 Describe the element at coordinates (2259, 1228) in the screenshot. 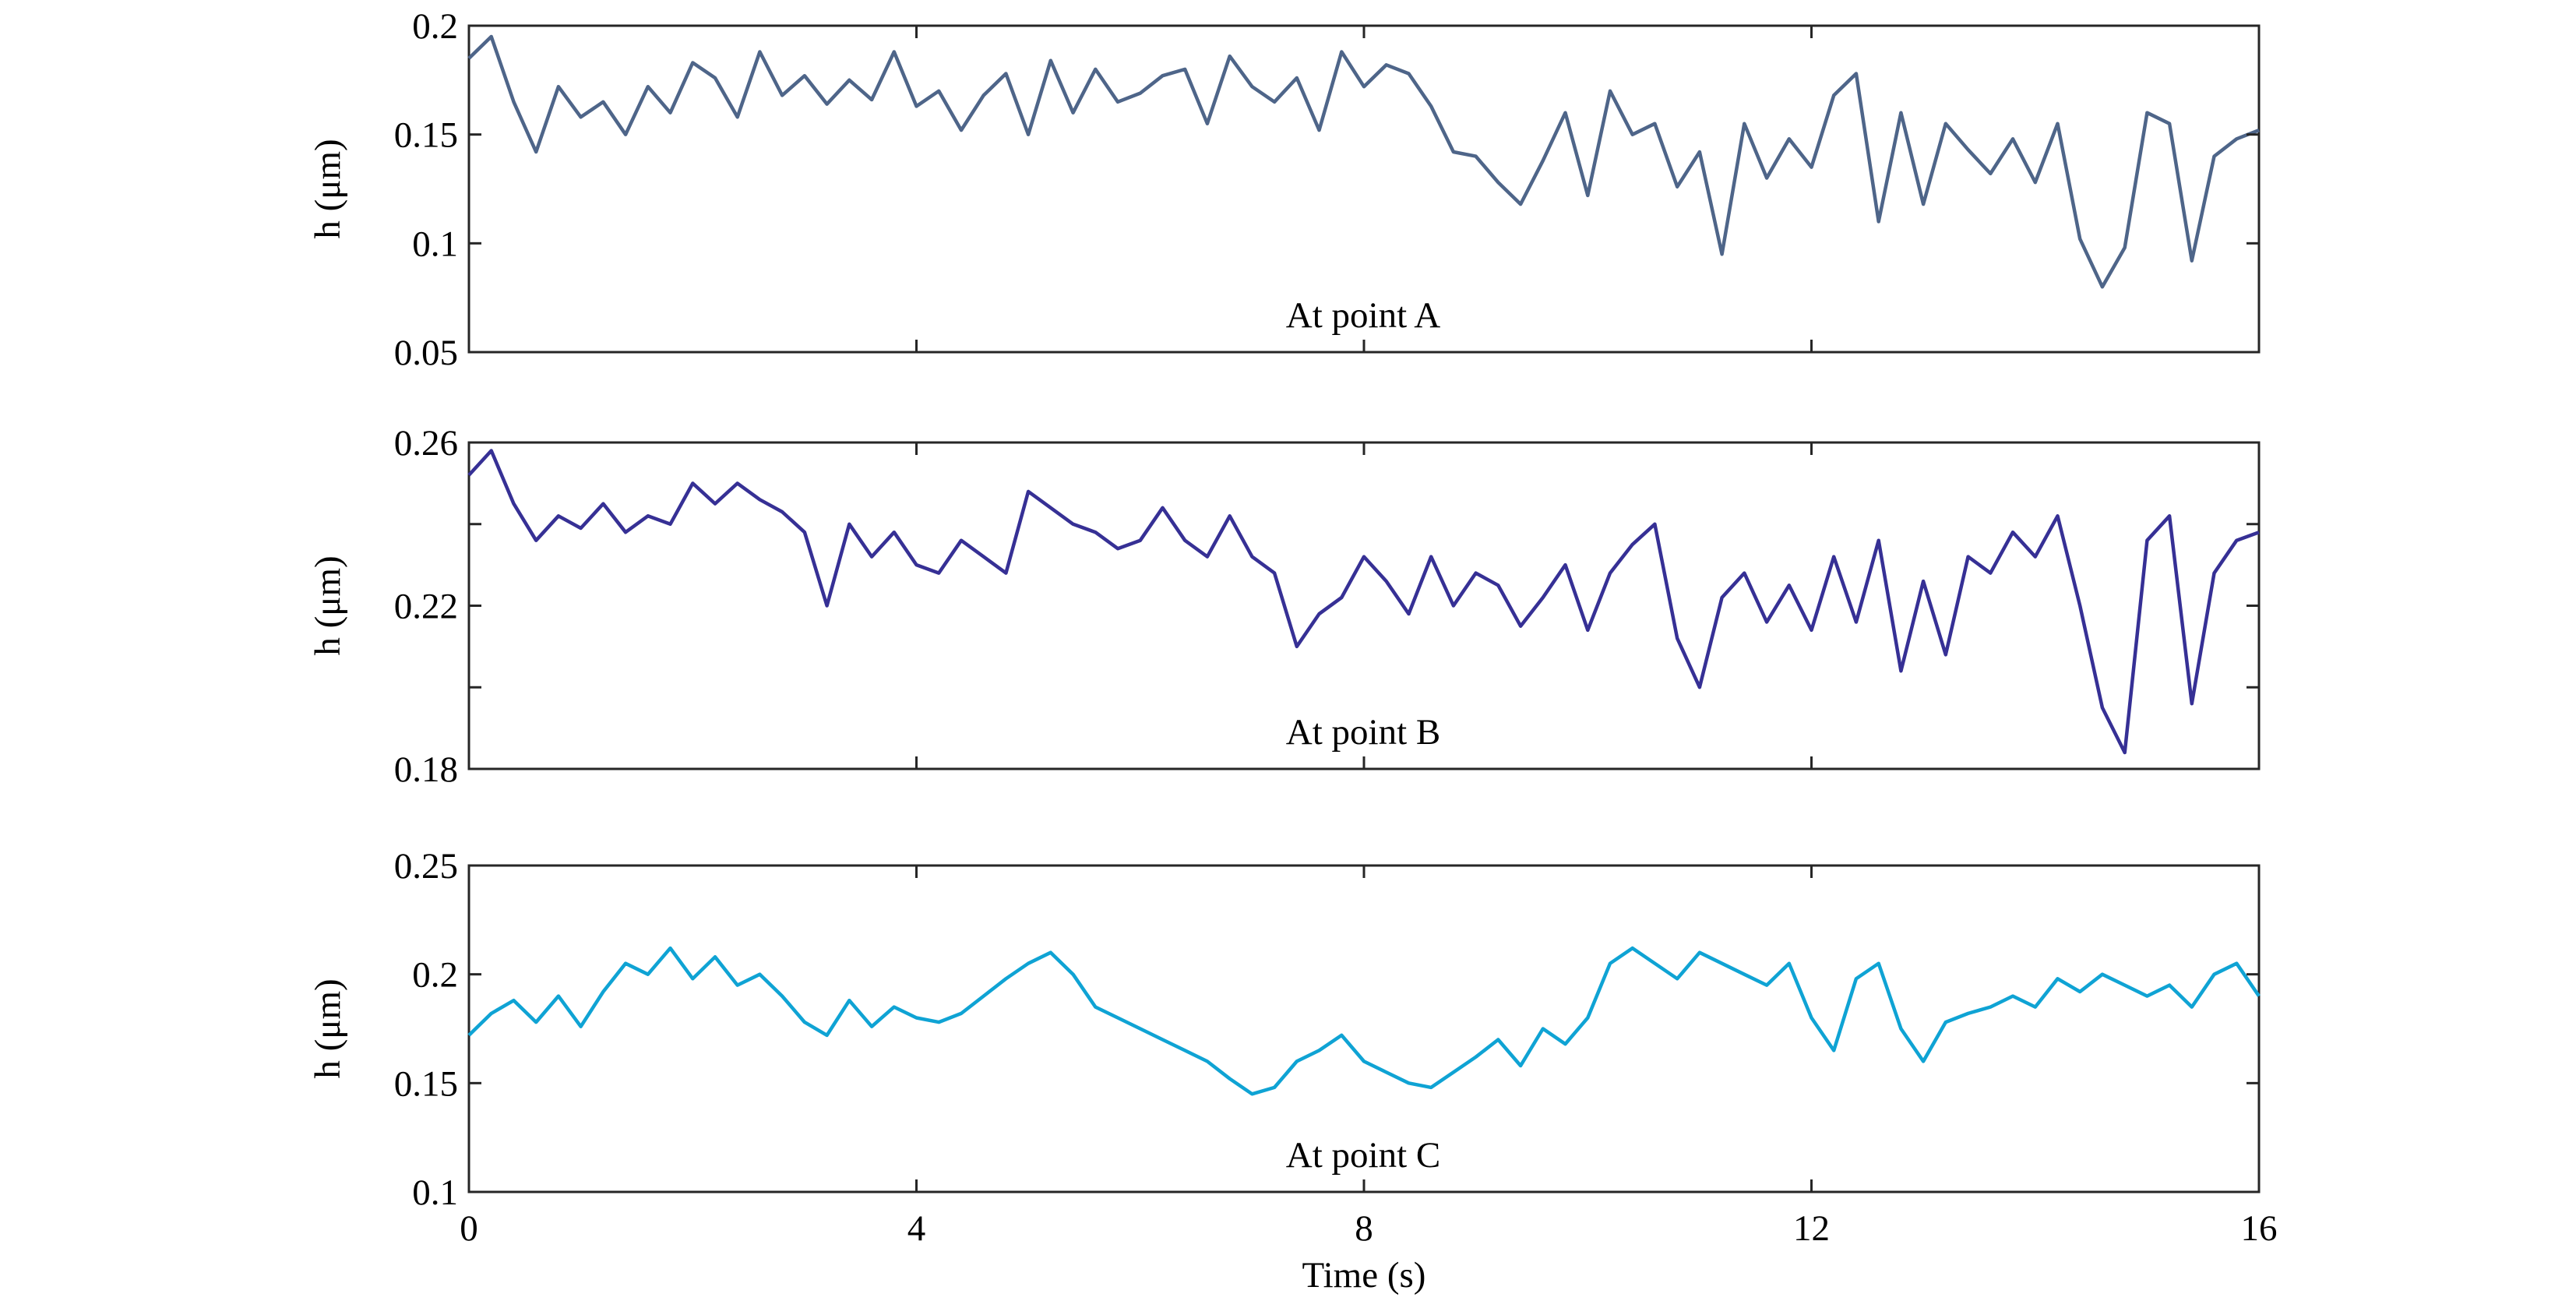

I see `x-tick-label: 16` at that location.